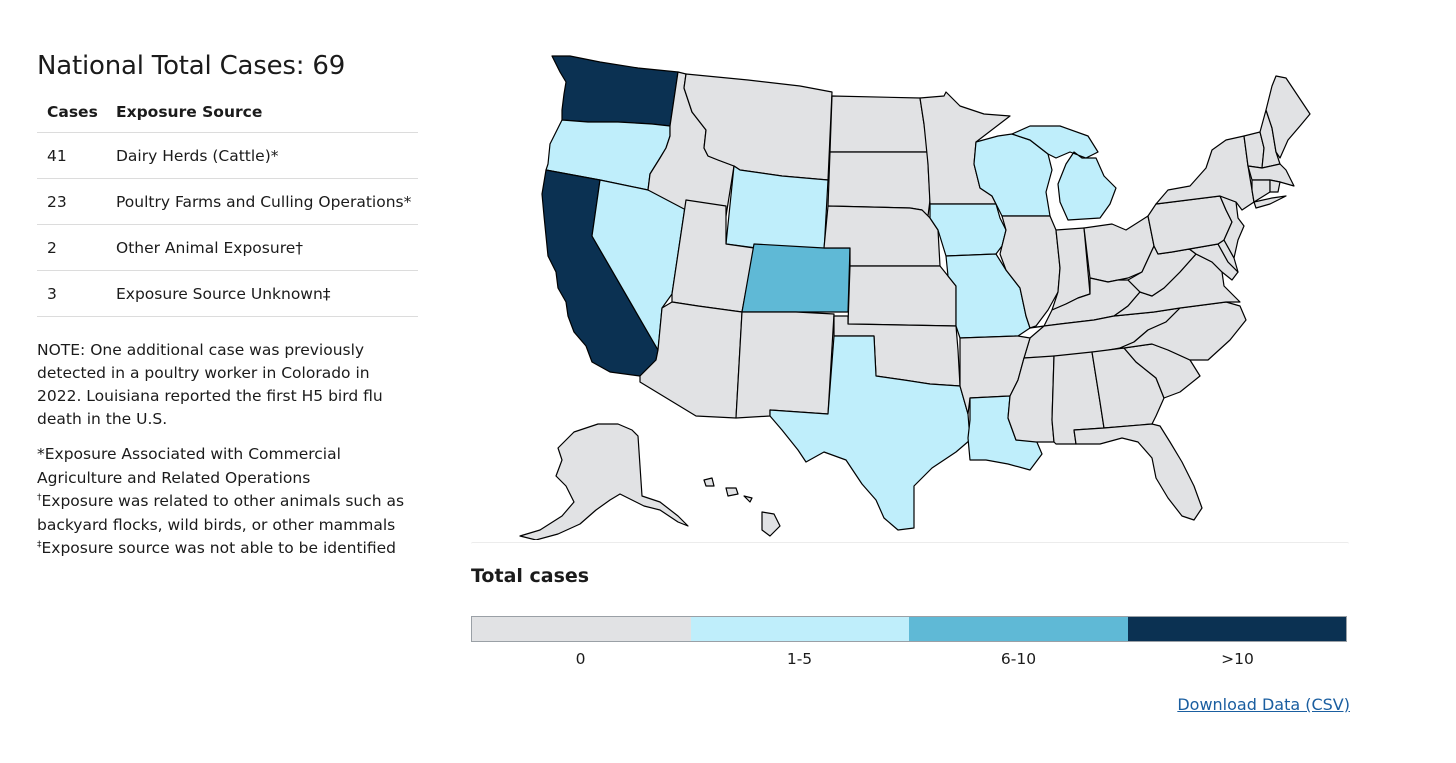 This screenshot has width=1456, height=763. Describe the element at coordinates (1138, 472) in the screenshot. I see `state-florida` at that location.